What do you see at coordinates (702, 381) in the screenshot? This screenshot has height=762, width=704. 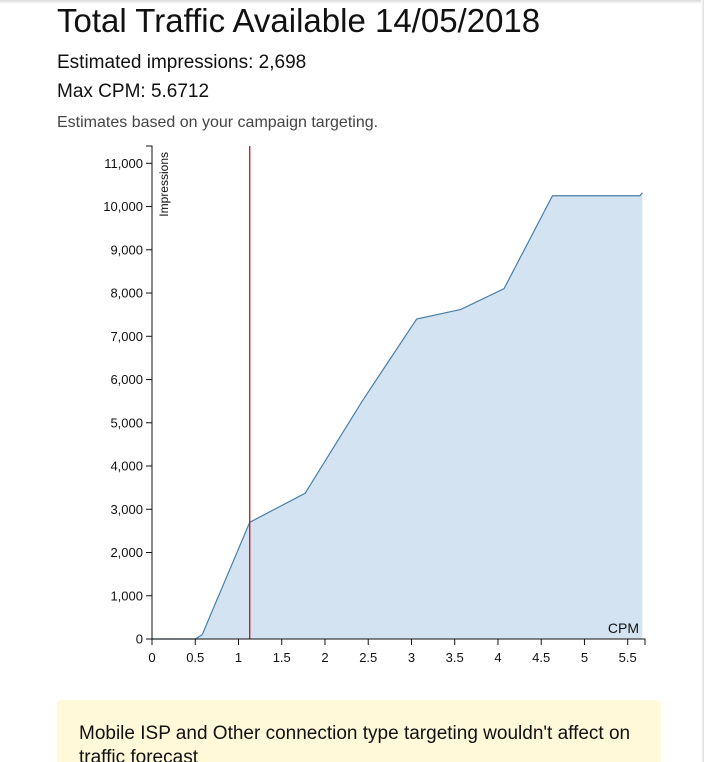 I see `scrollbar-edge` at bounding box center [702, 381].